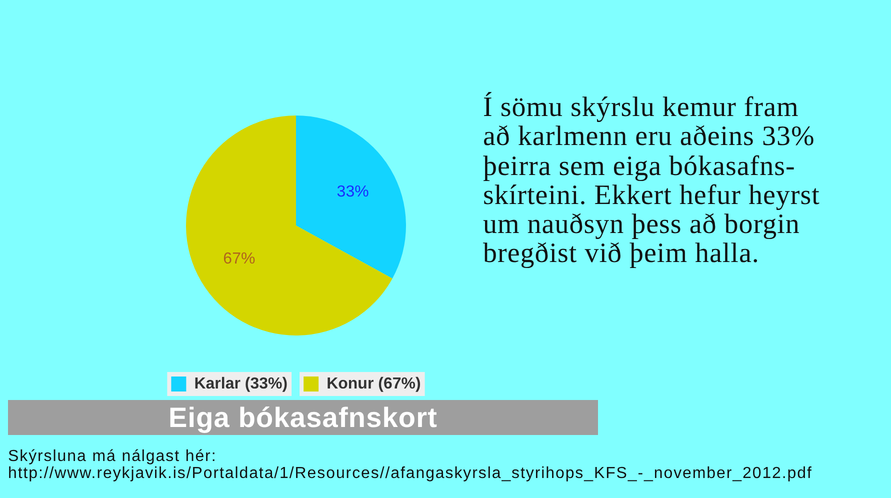 Image resolution: width=891 pixels, height=498 pixels. Describe the element at coordinates (373, 383) in the screenshot. I see `legend-label: Konur (67%)` at that location.